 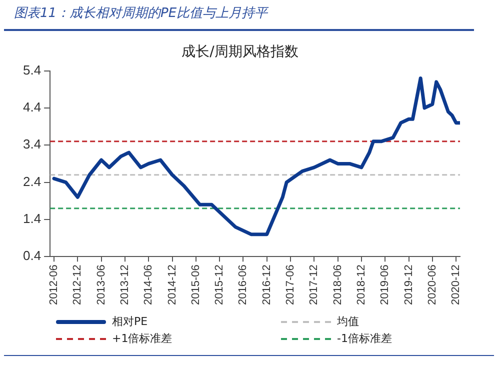 I want to click on x-tick-label: 2015-06, so click(x=196, y=285).